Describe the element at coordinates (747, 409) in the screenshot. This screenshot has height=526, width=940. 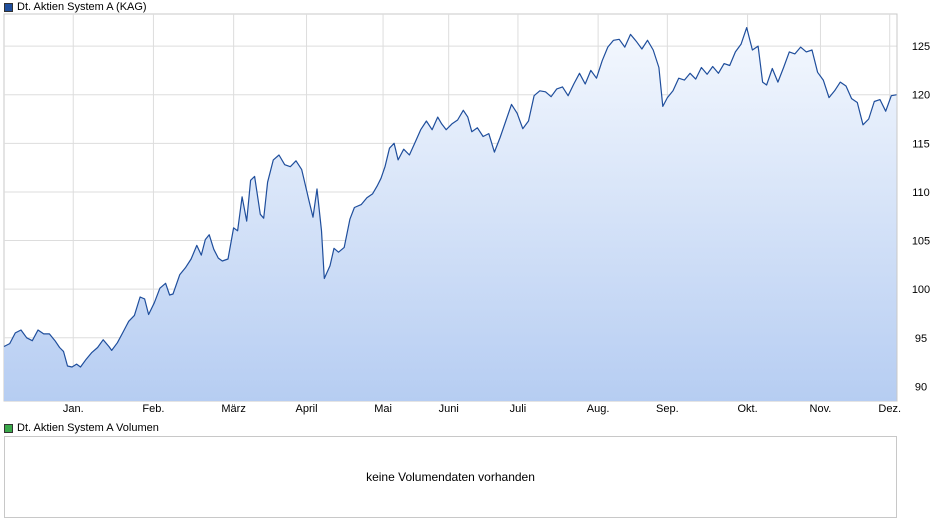
I see `x-tick-label: Okt.` at that location.